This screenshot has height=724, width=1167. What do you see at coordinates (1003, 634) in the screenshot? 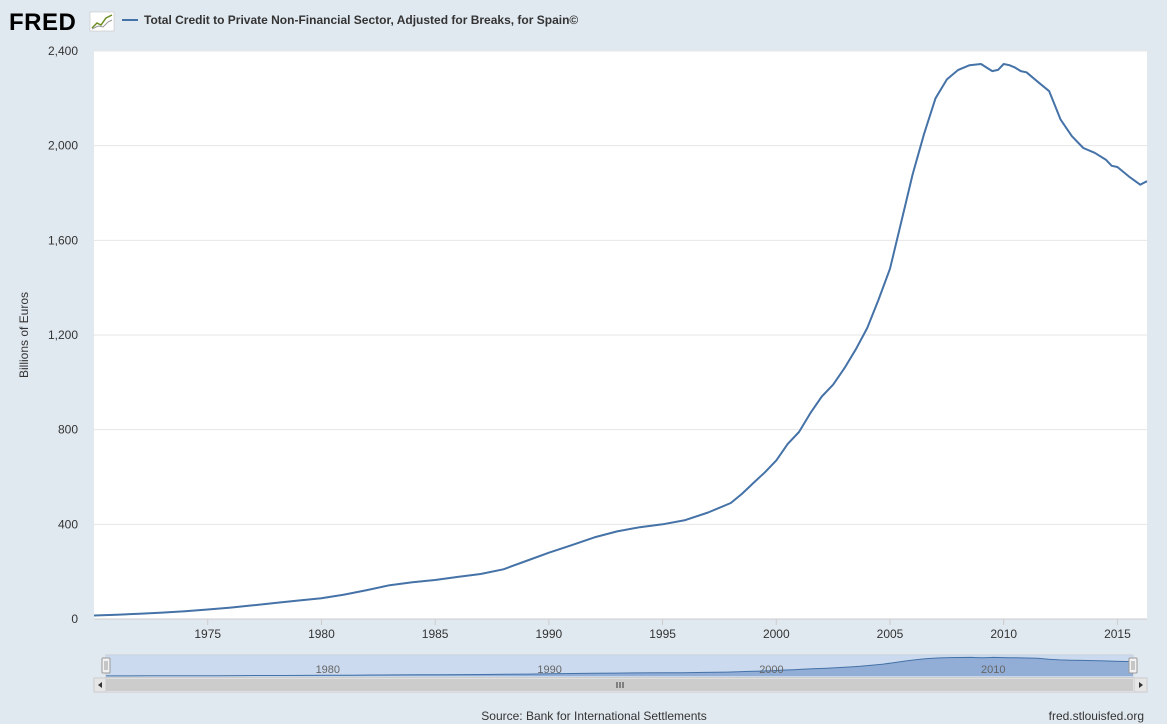
I see `x-tick-label: 2010` at bounding box center [1003, 634].